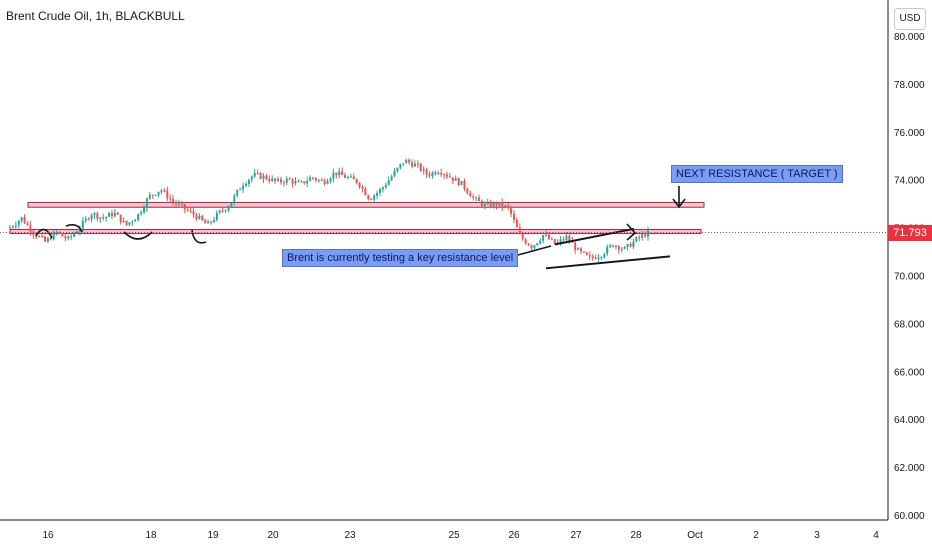  I want to click on price-tick-label: 80.000, so click(909, 37).